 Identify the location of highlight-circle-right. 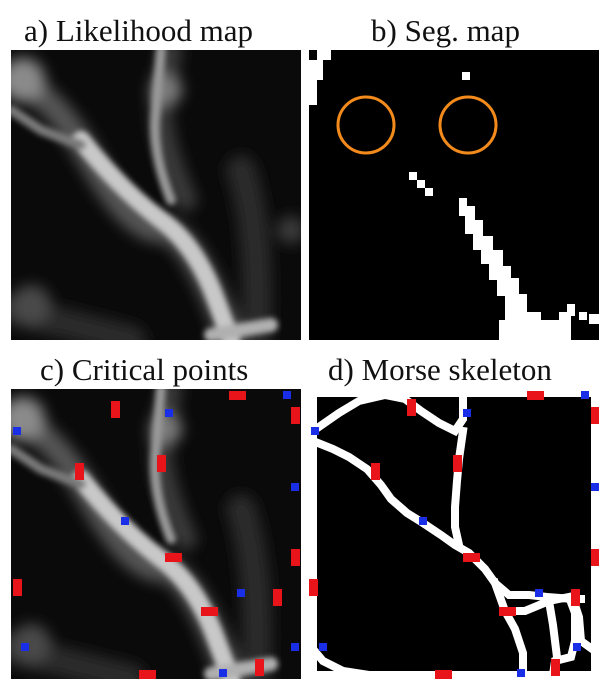
(468, 125).